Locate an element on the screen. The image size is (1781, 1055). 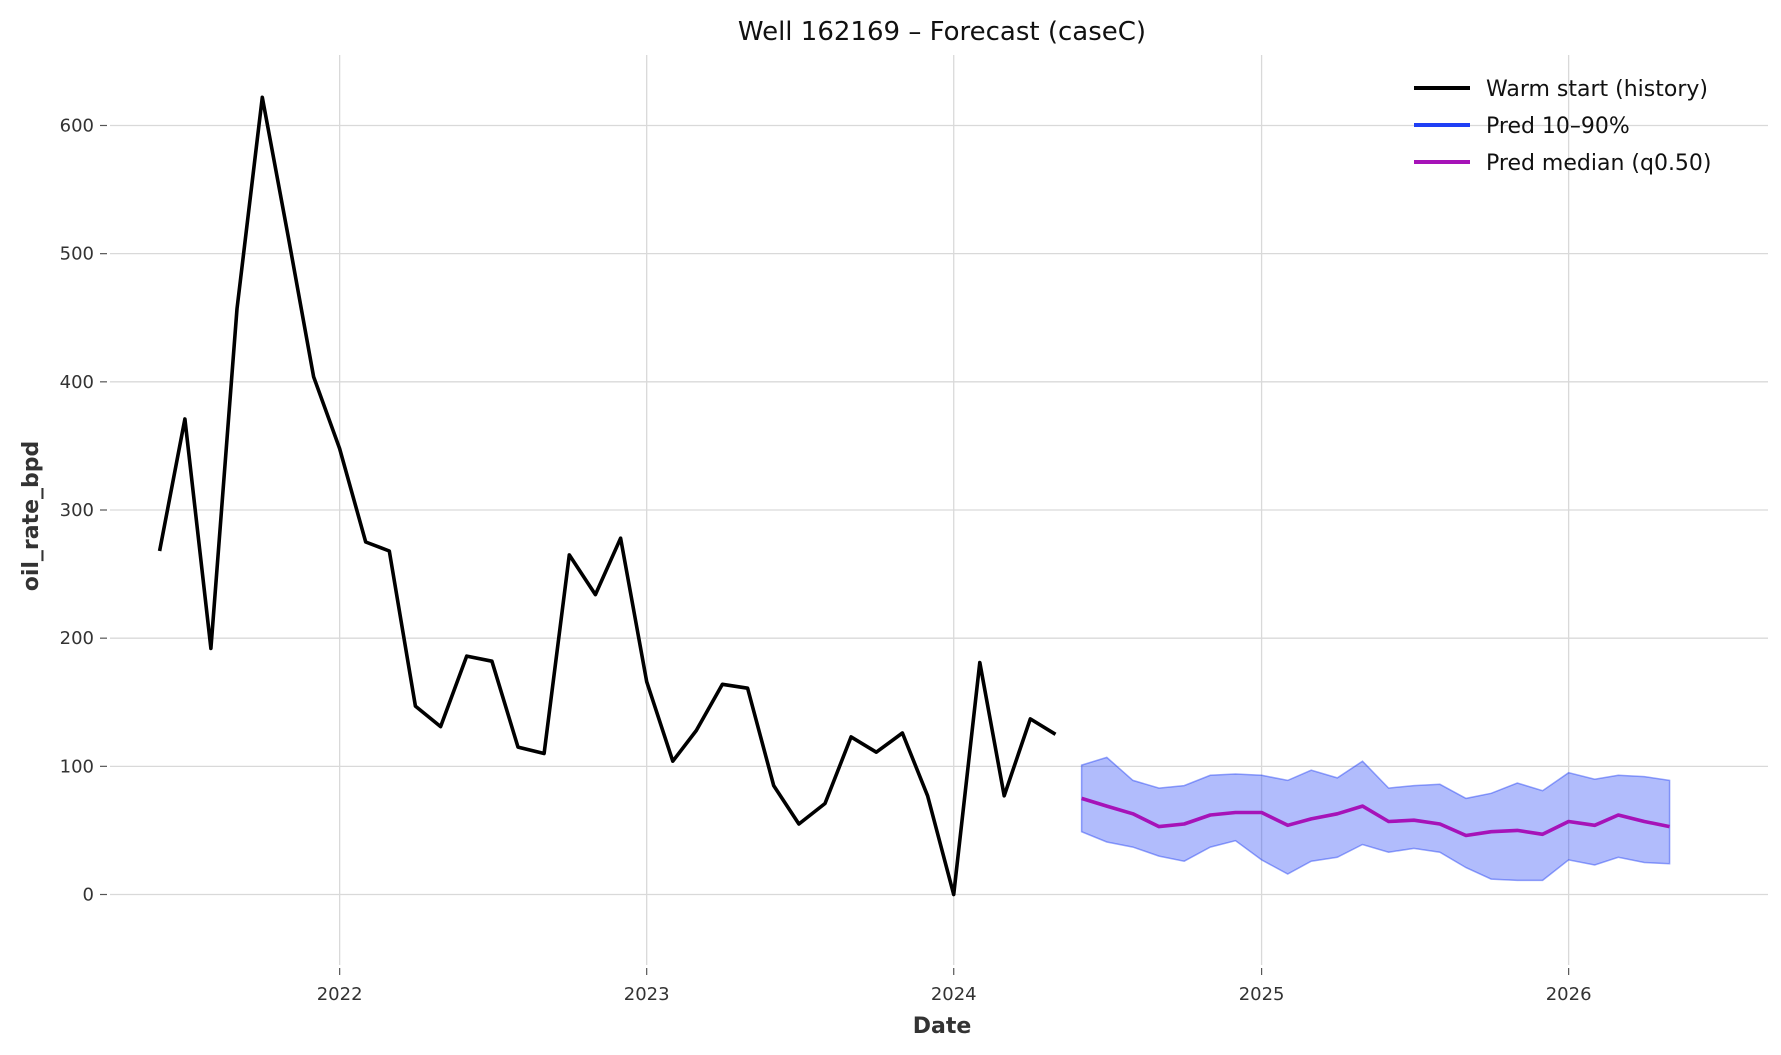
y-axis-ticks: 0 100 200 300 400 500 600 is located at coordinates (83, 510).